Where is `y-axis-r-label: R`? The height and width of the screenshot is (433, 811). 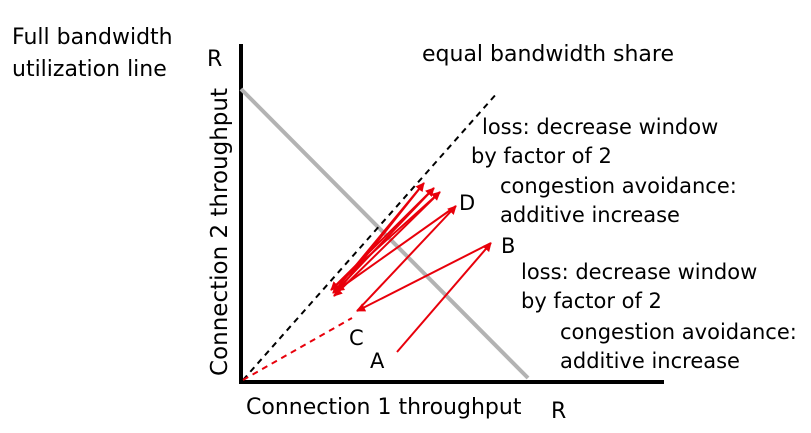 y-axis-r-label: R is located at coordinates (214, 59).